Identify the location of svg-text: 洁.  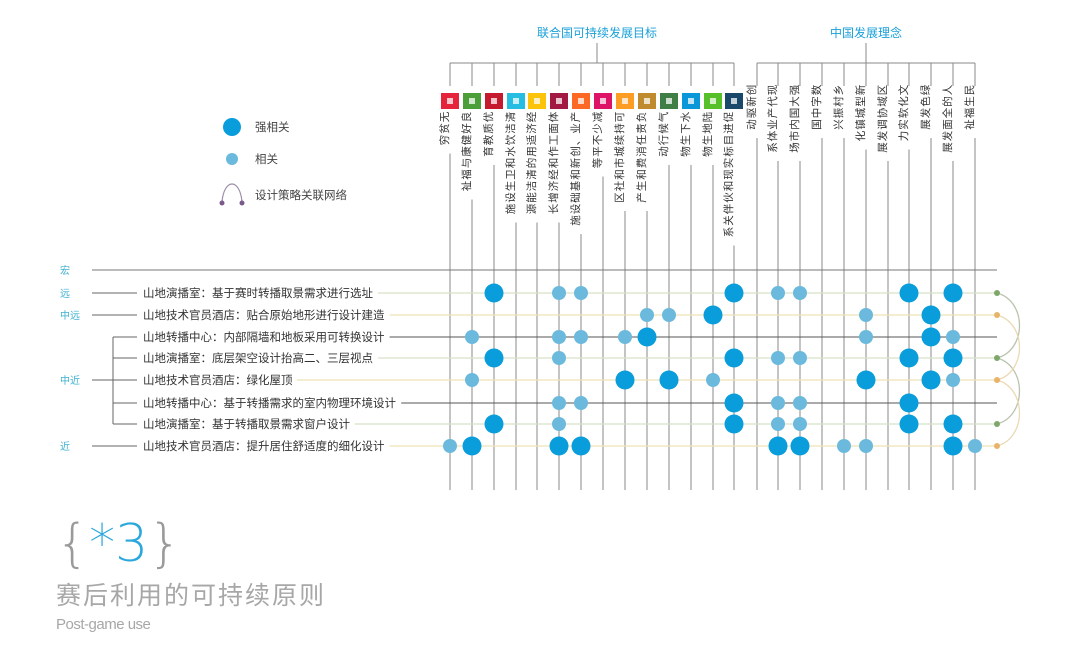
(531, 186).